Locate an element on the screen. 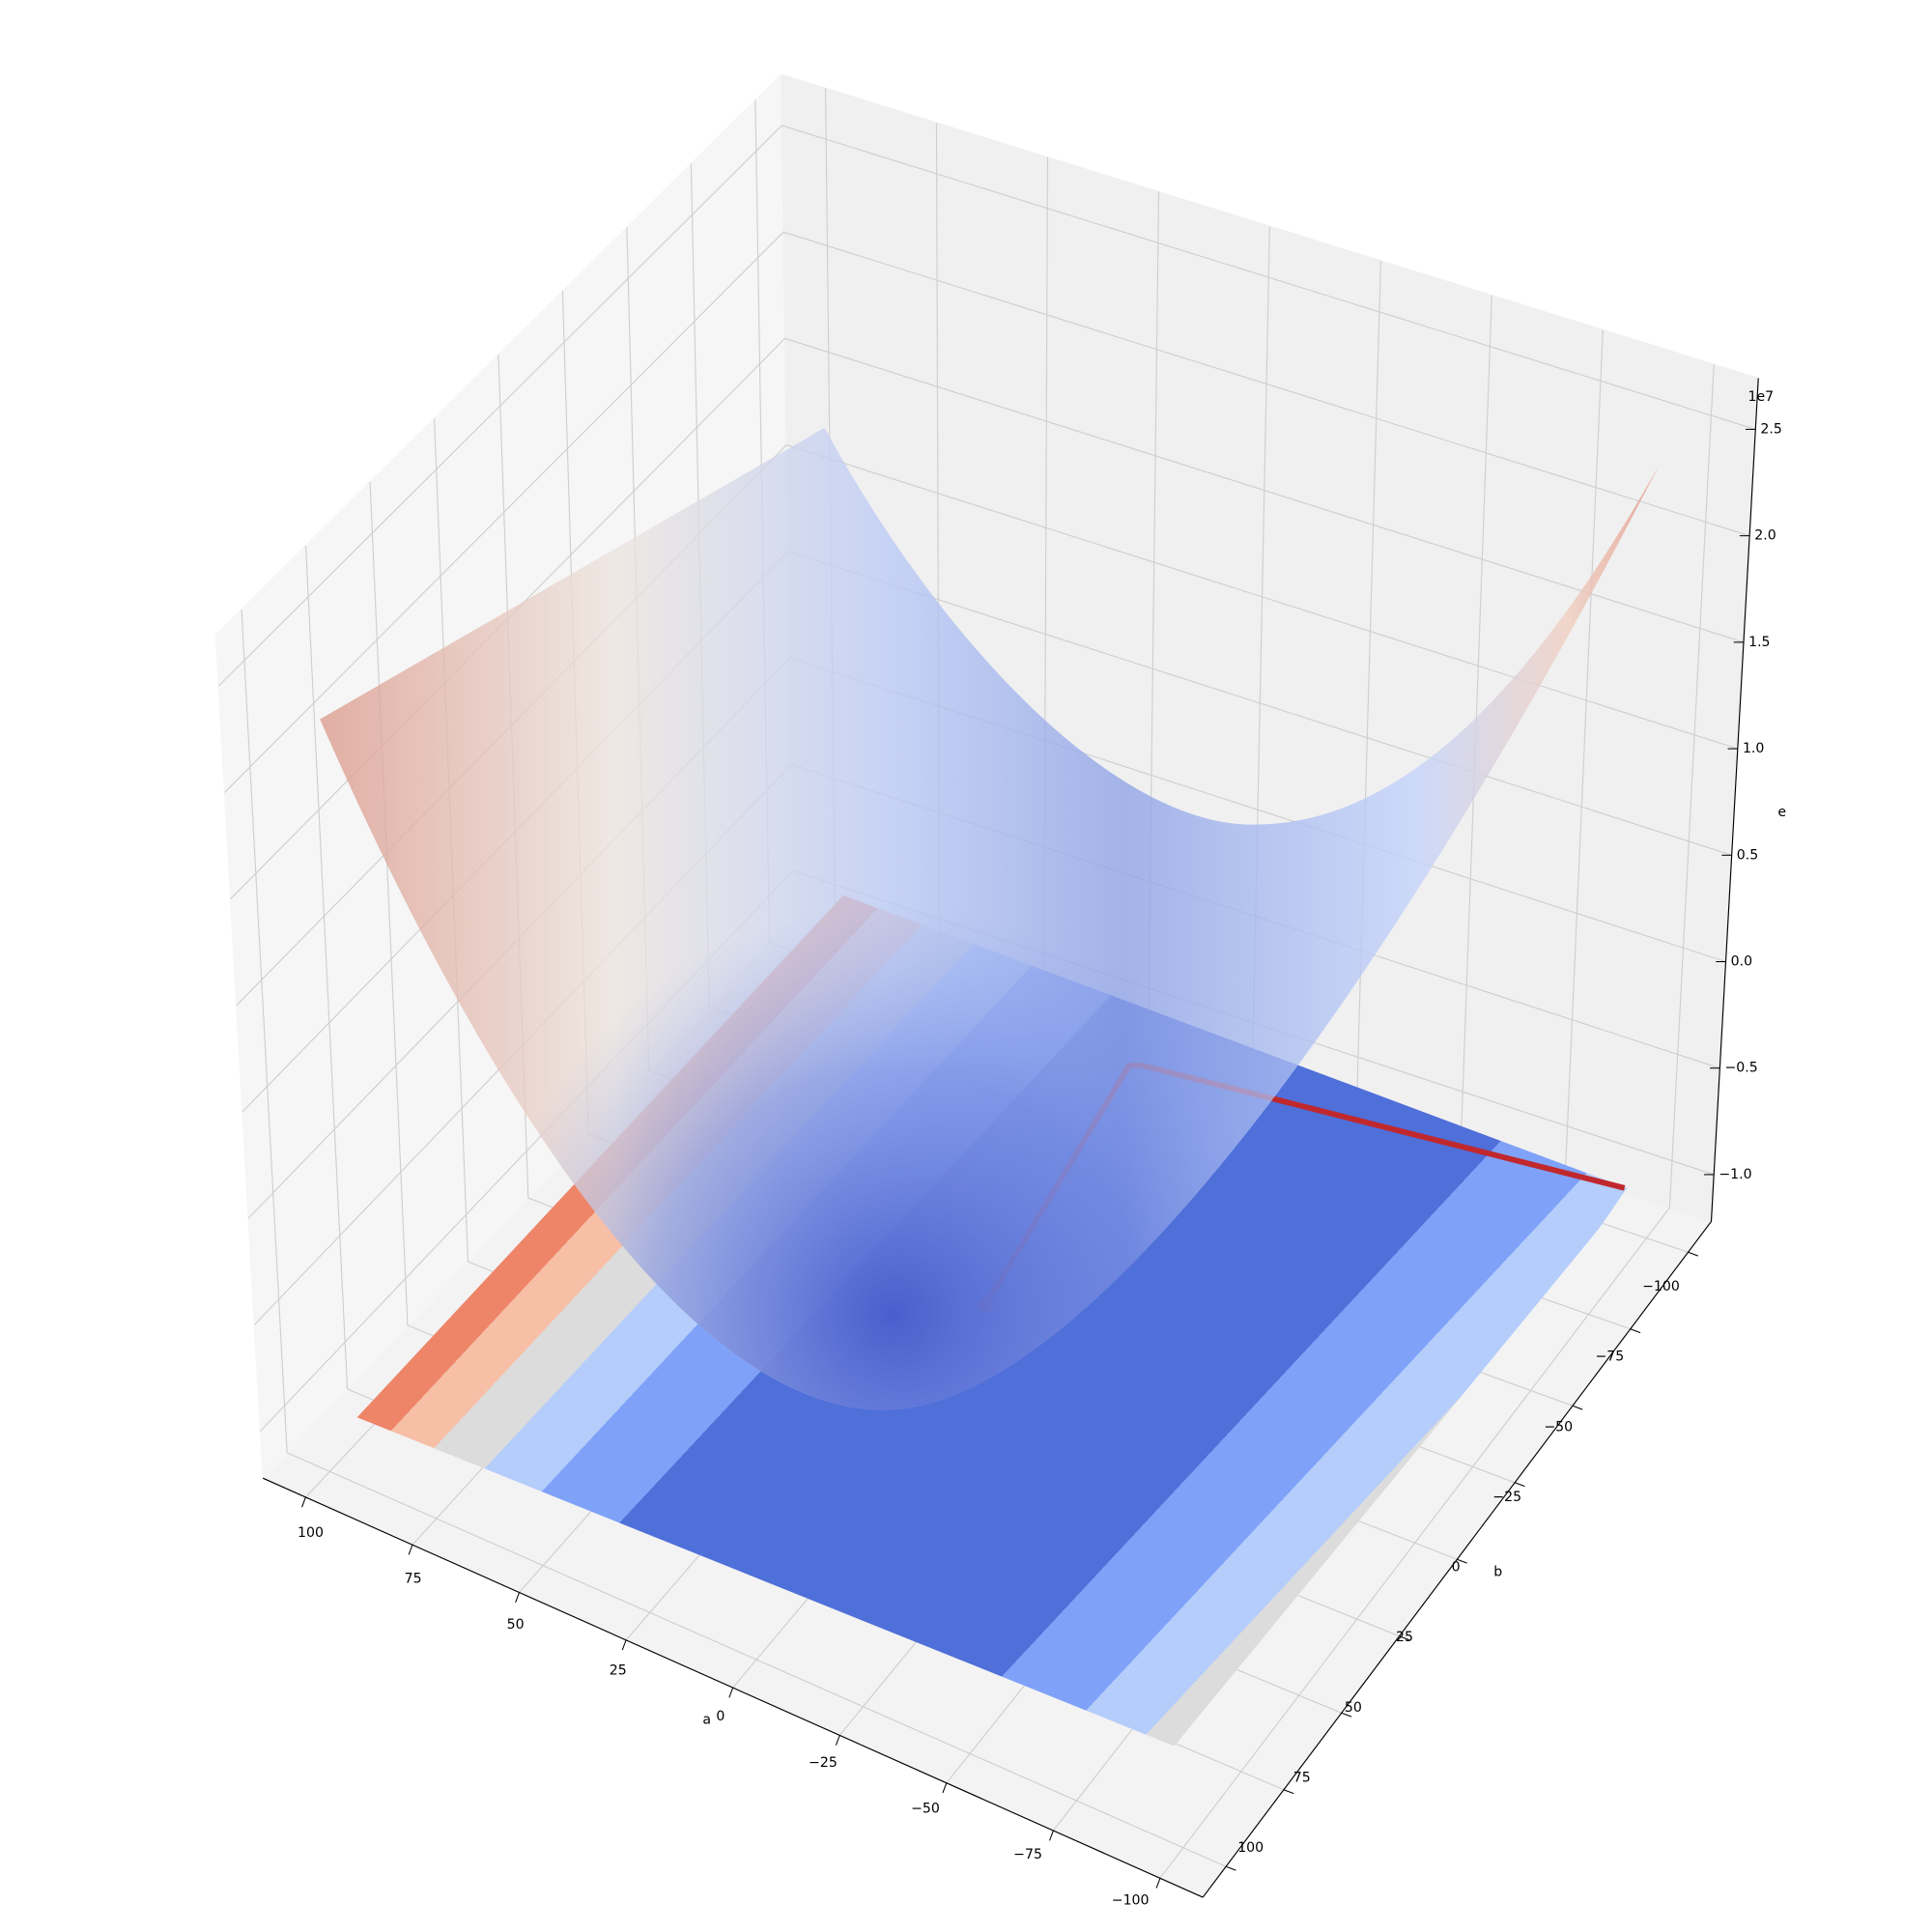  z-axis-label: e is located at coordinates (1781, 812).